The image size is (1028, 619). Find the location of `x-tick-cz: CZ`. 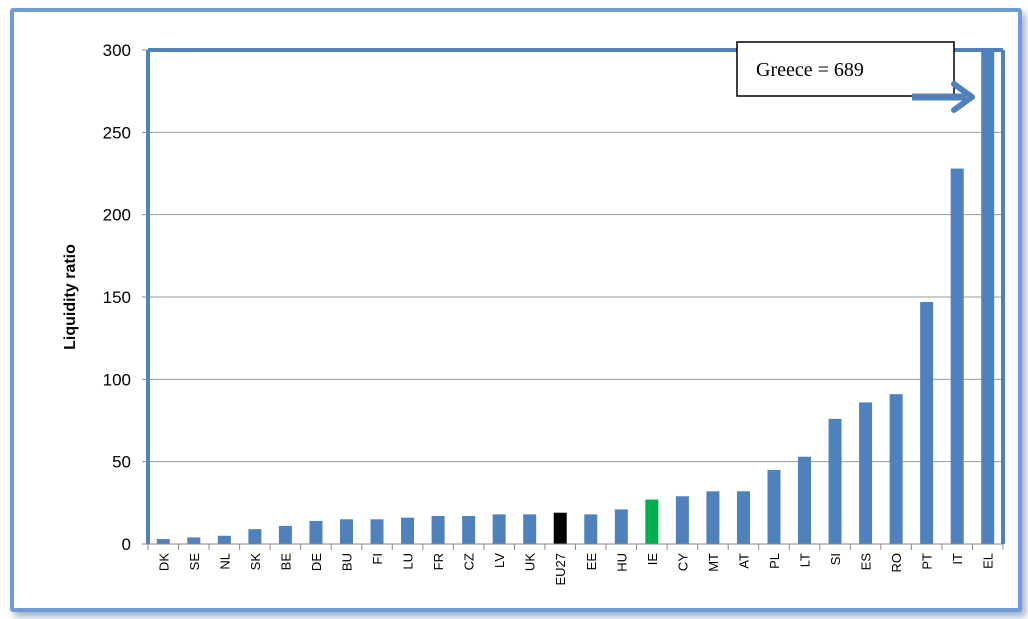

x-tick-cz: CZ is located at coordinates (469, 561).